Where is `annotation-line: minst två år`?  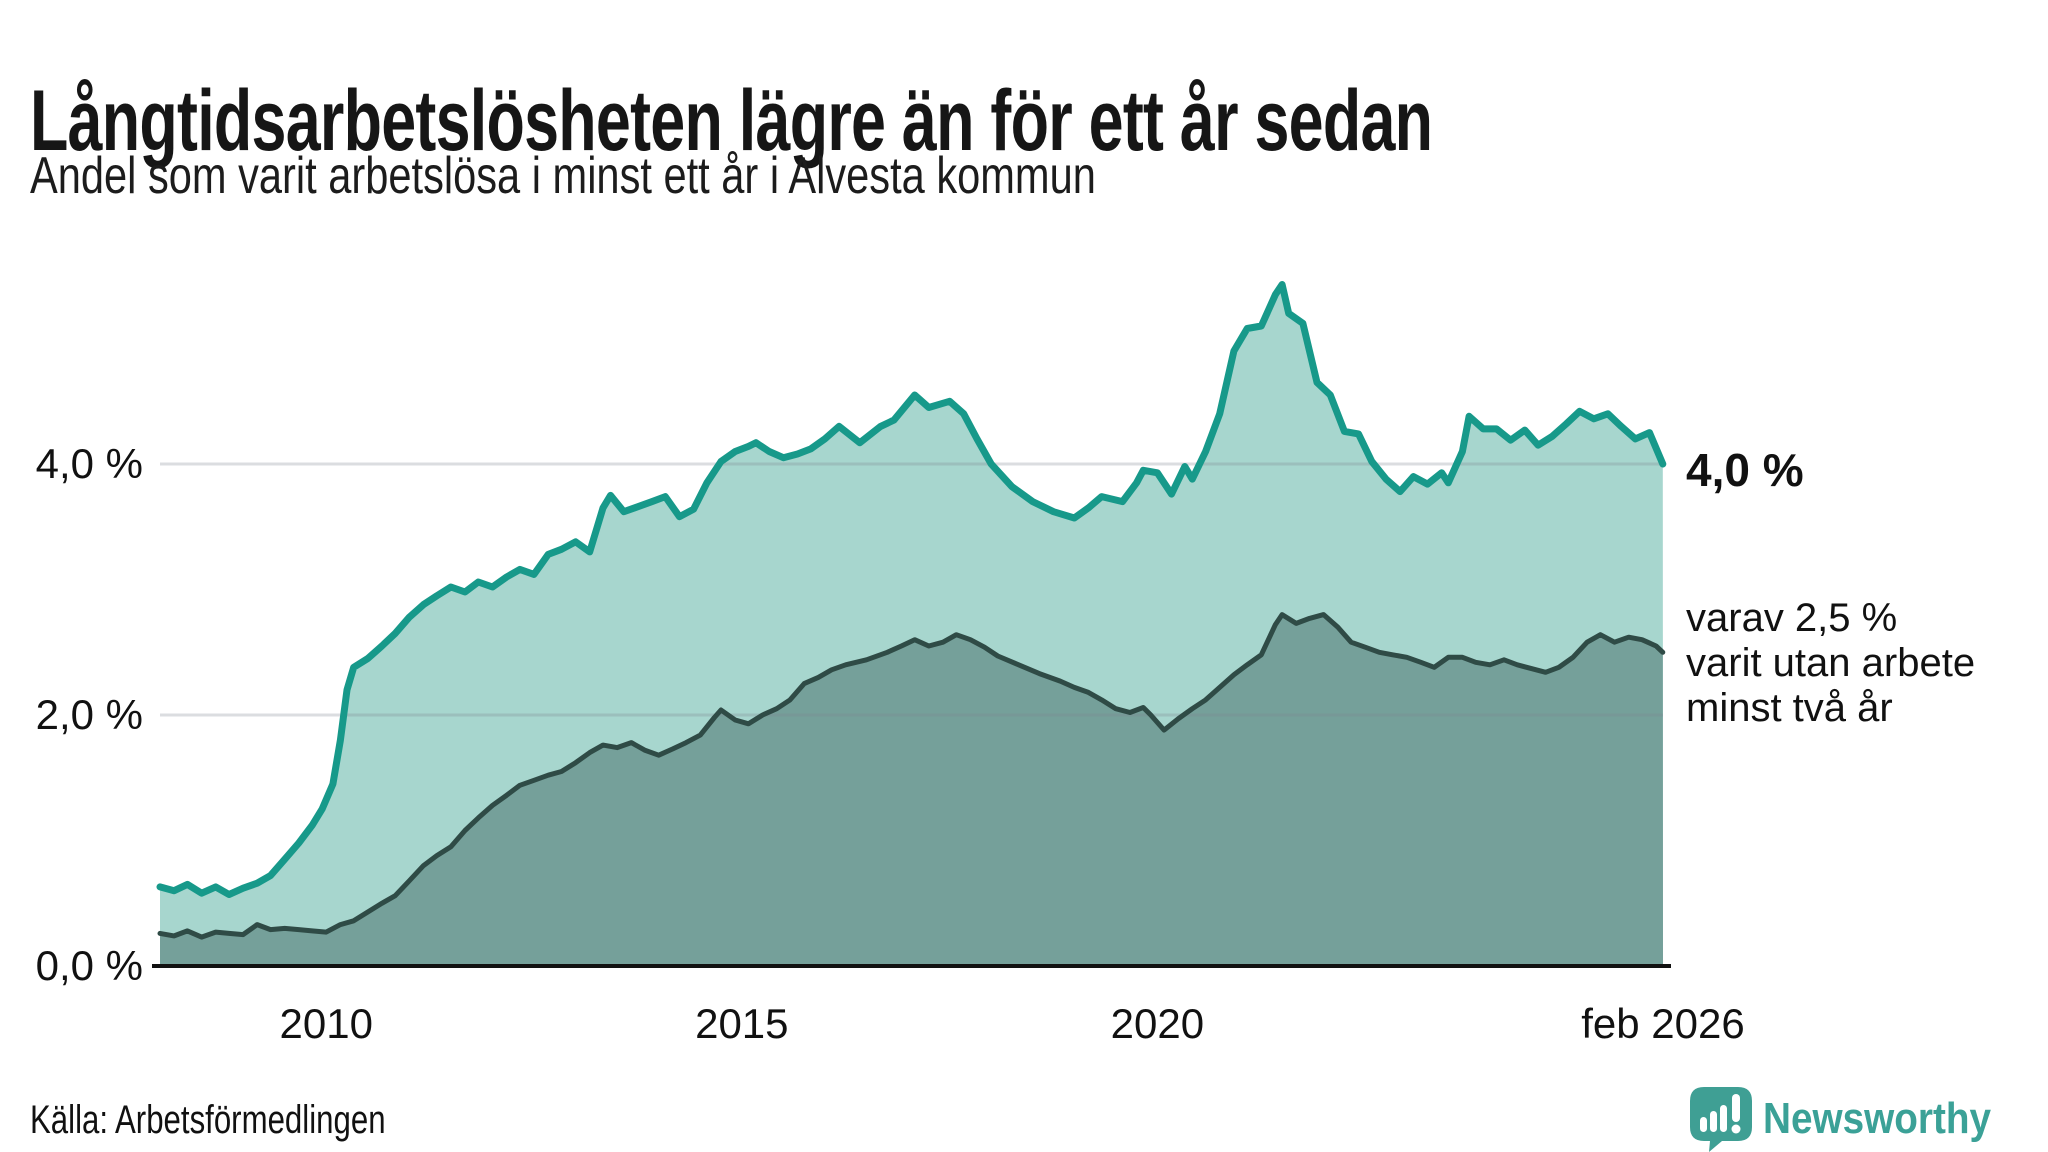
annotation-line: minst två år is located at coordinates (1789, 708).